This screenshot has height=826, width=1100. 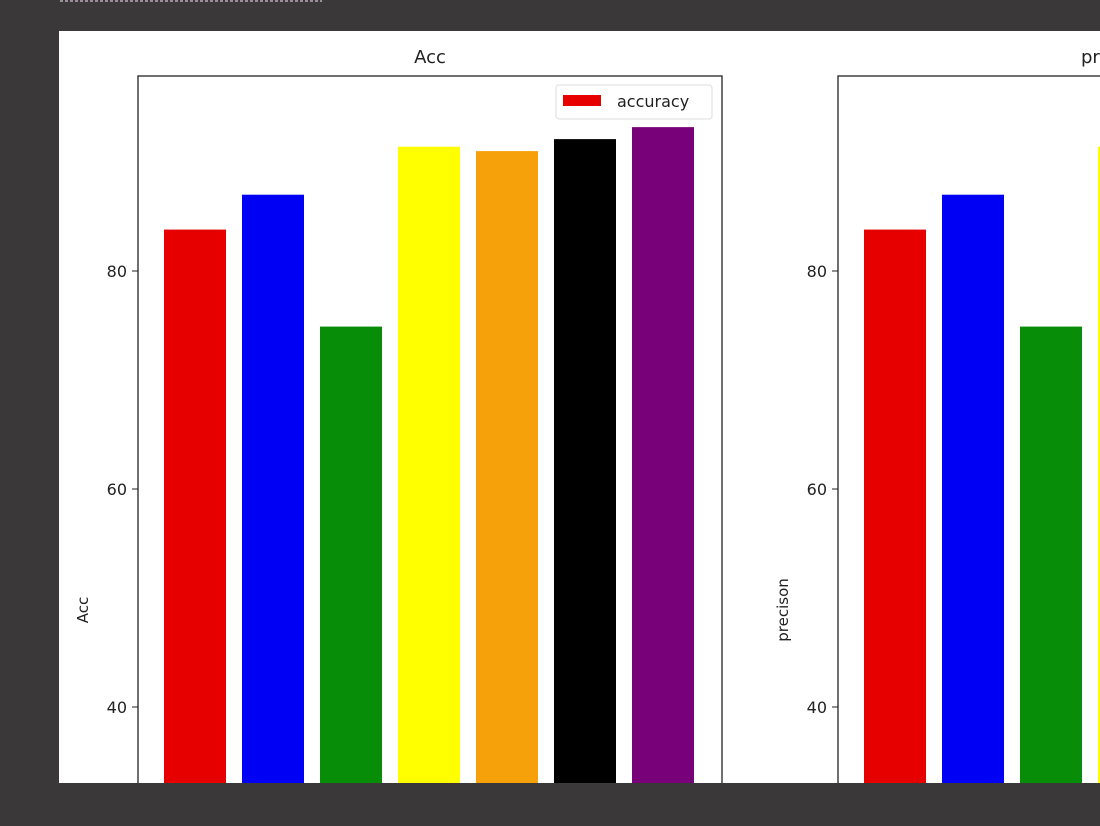 I want to click on legend-label: accuracy, so click(x=653, y=101).